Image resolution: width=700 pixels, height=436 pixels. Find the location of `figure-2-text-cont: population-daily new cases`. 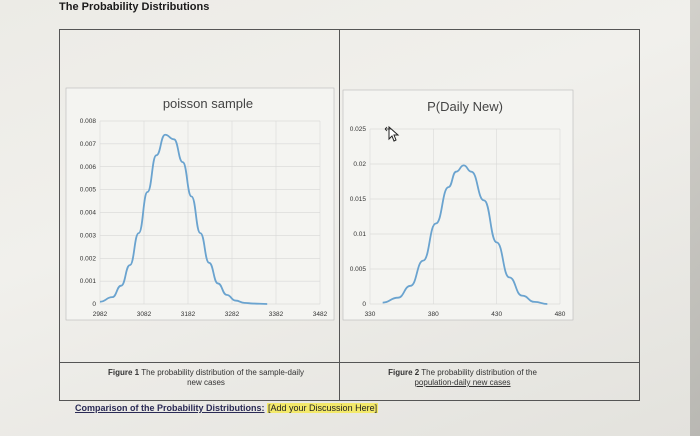

figure-2-text-cont: population-daily new cases is located at coordinates (462, 382).